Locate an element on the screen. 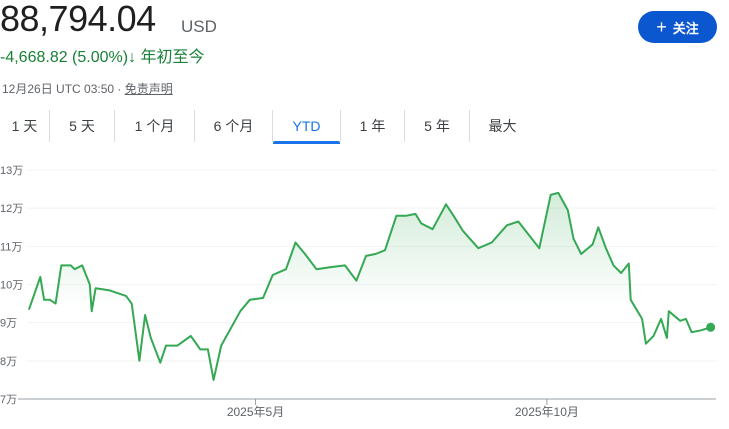 The image size is (729, 429). tab-1d: 1 天 is located at coordinates (25, 126).